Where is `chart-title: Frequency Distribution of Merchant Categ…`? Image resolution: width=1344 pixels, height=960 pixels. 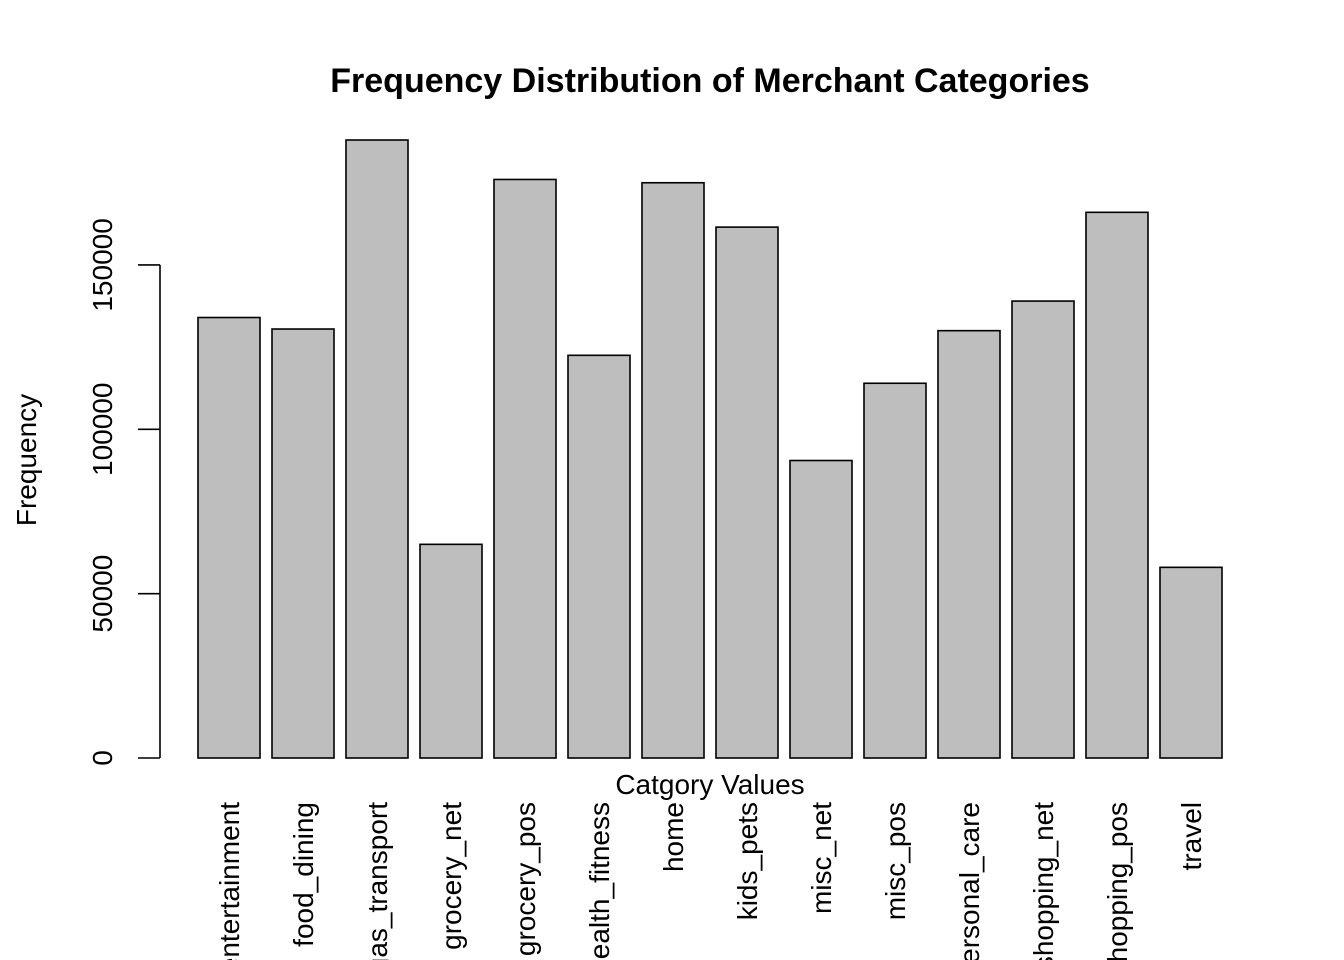 chart-title: Frequency Distribution of Merchant Categ… is located at coordinates (709, 81).